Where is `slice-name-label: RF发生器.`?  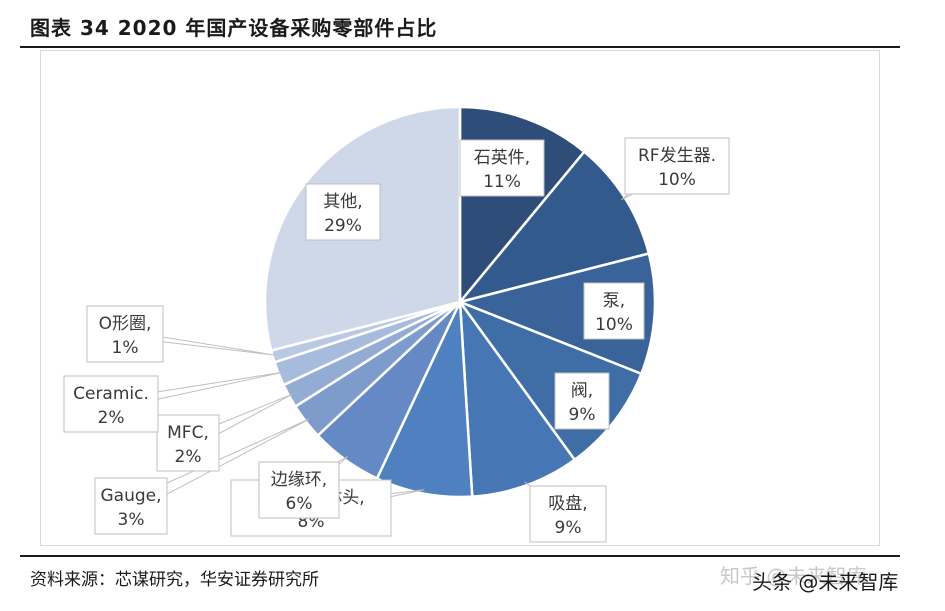
slice-name-label: RF发生器. is located at coordinates (677, 156).